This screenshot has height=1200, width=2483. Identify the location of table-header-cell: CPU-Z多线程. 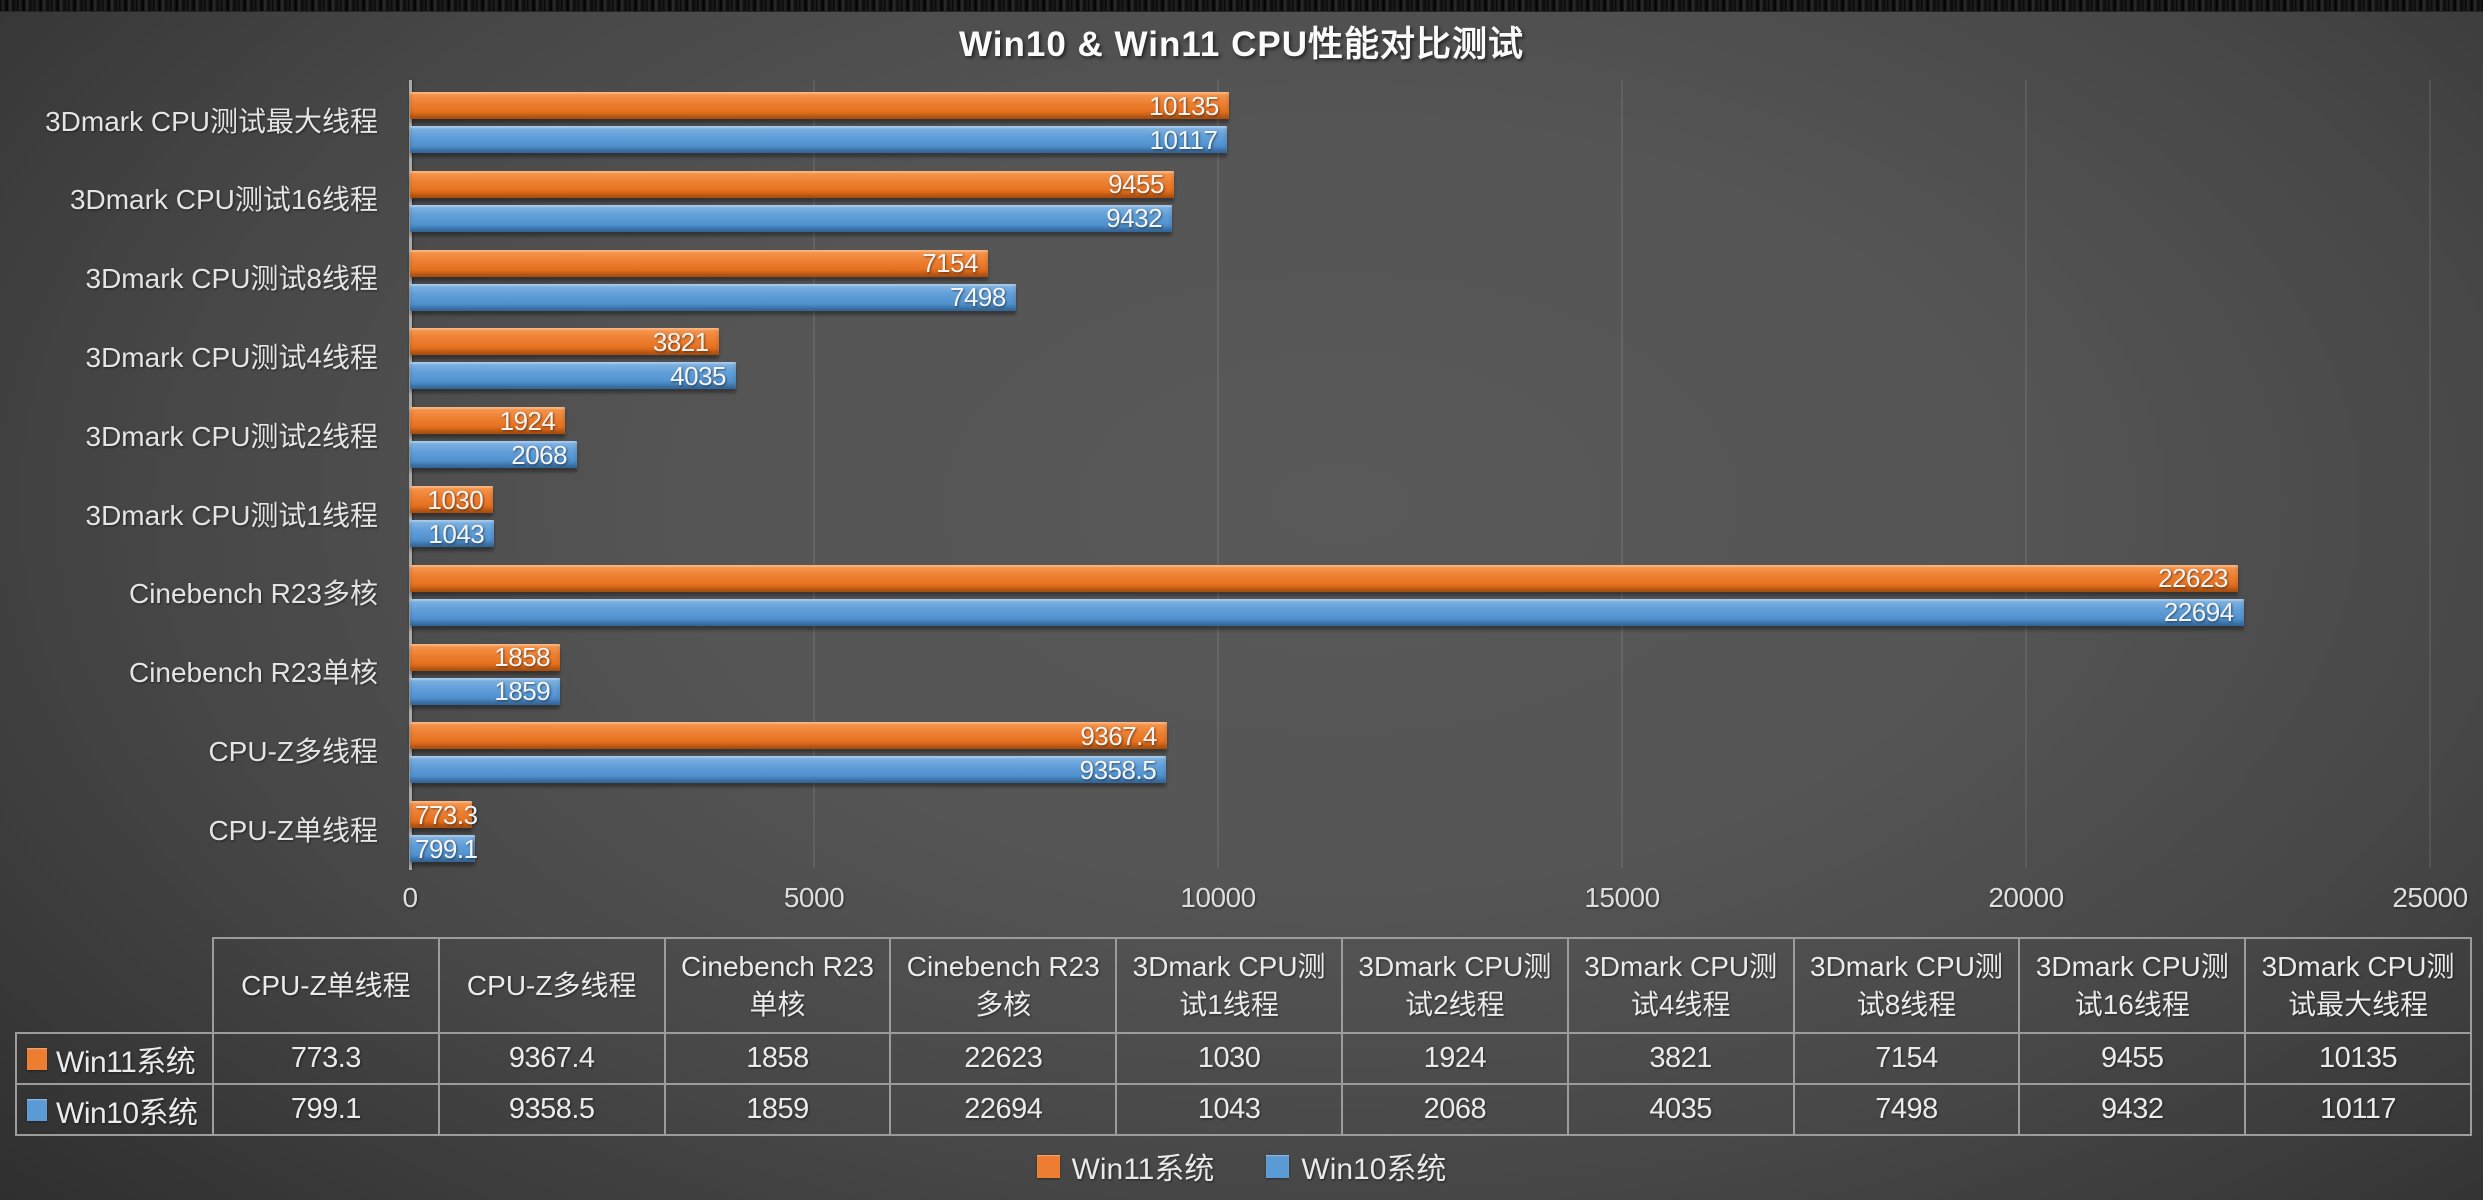
(551, 985).